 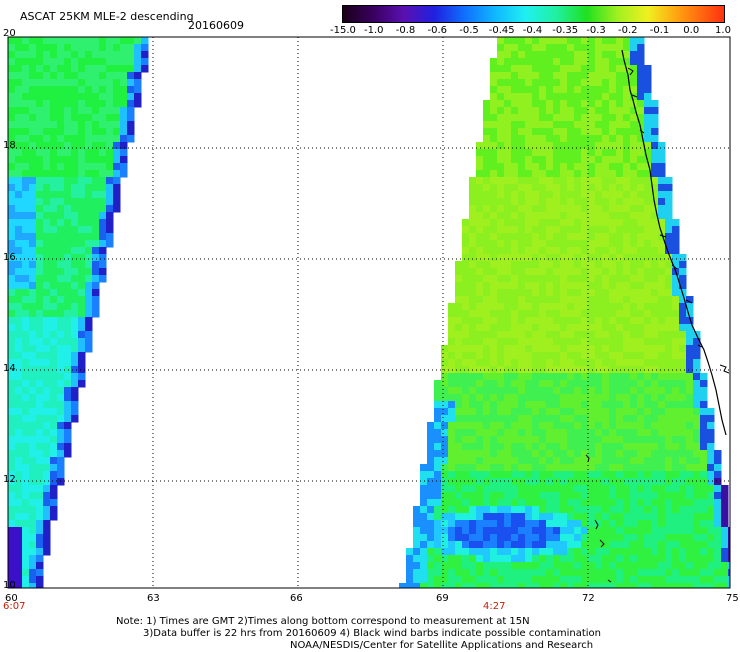 I want to click on lat-label-18: 18, so click(x=9, y=145).